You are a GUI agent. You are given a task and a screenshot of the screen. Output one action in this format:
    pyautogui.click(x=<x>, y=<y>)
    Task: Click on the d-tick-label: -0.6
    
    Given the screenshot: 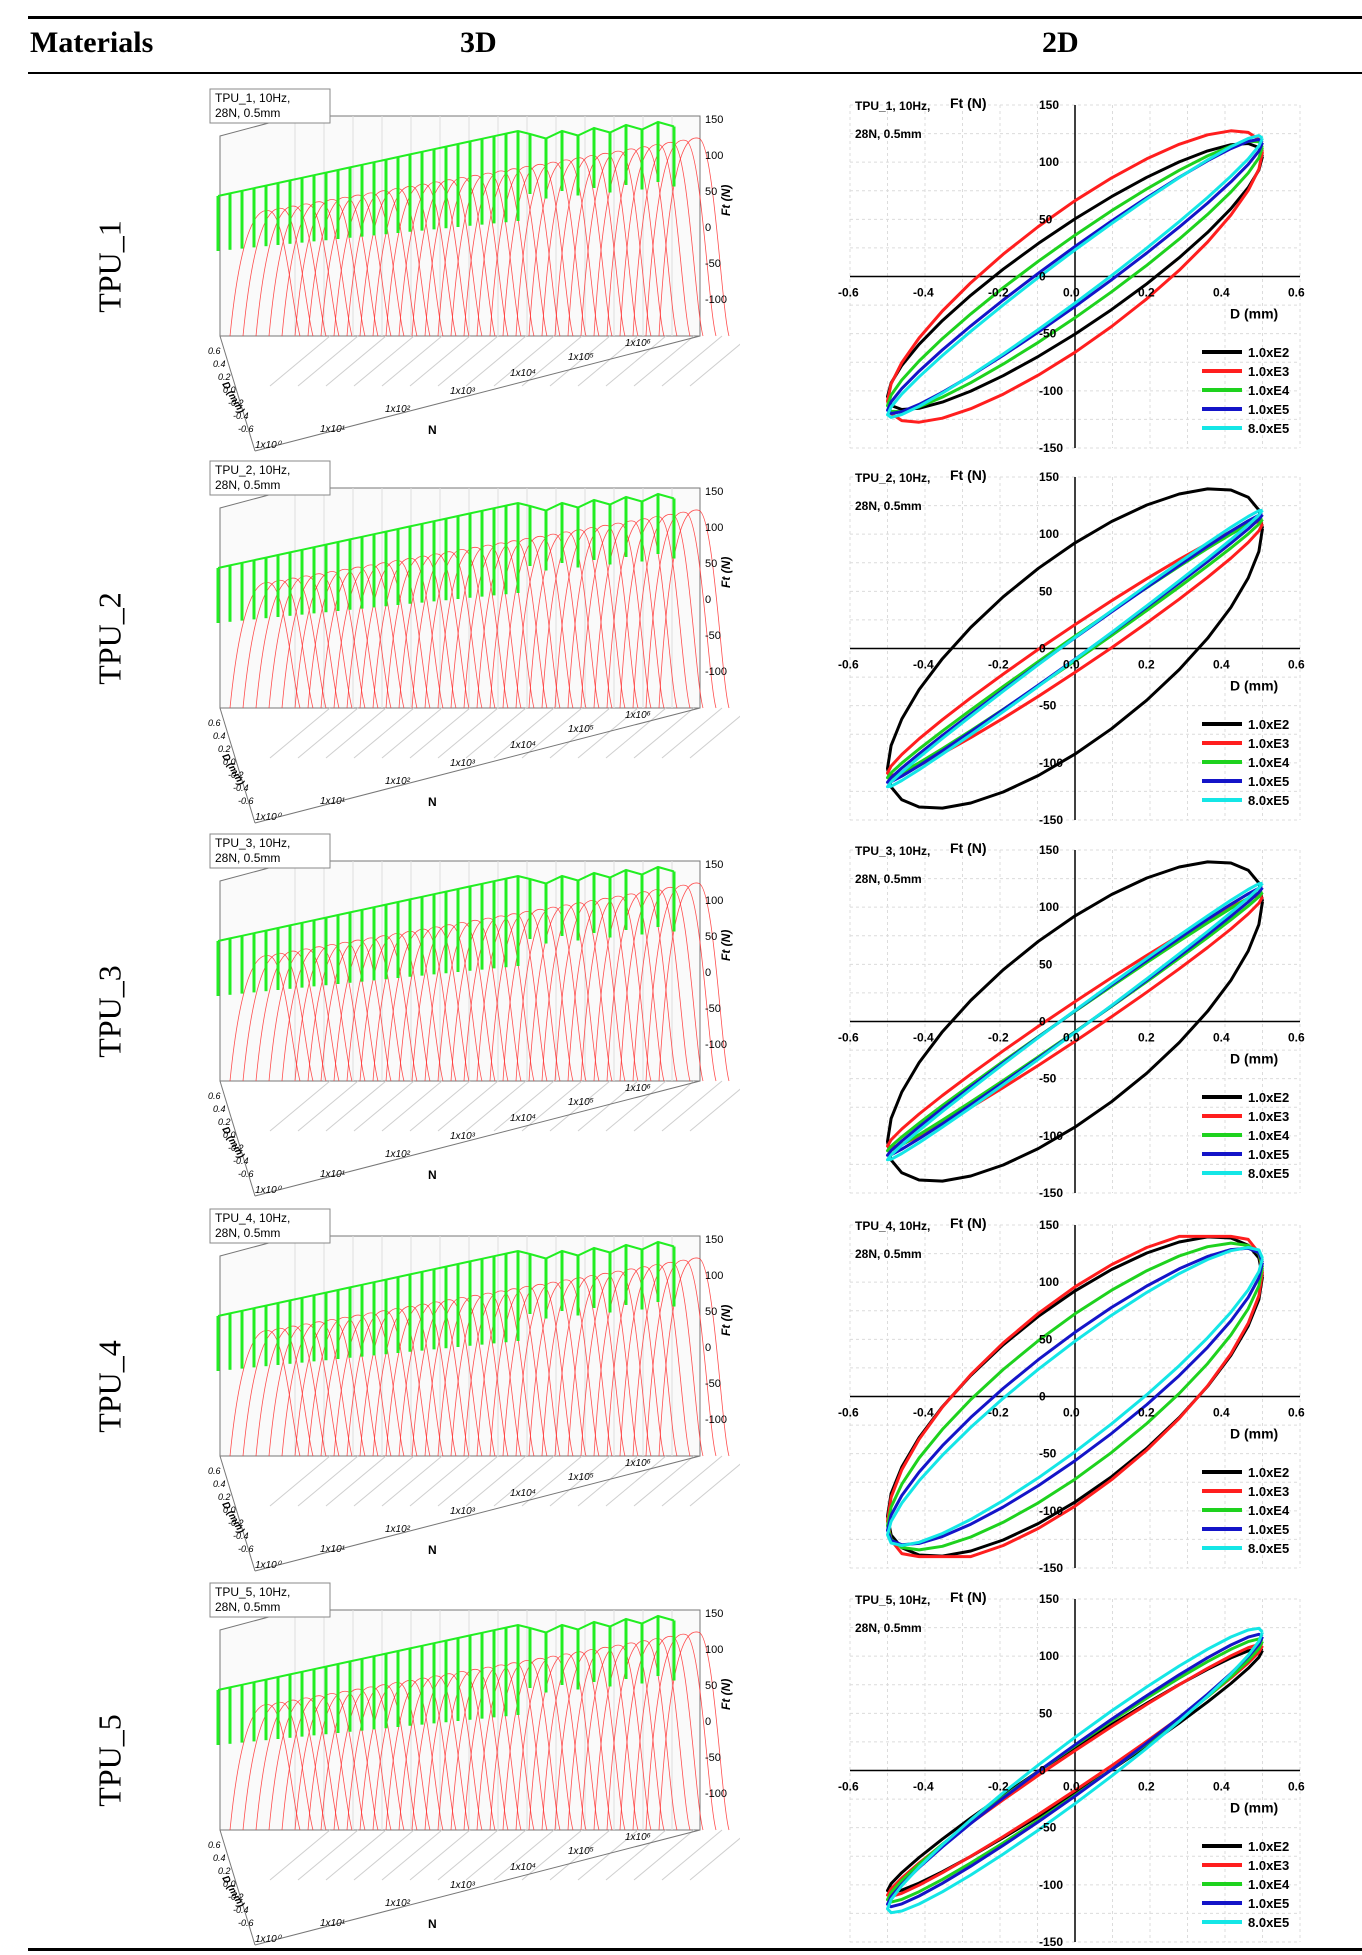 What is the action you would take?
    pyautogui.click(x=246, y=1549)
    